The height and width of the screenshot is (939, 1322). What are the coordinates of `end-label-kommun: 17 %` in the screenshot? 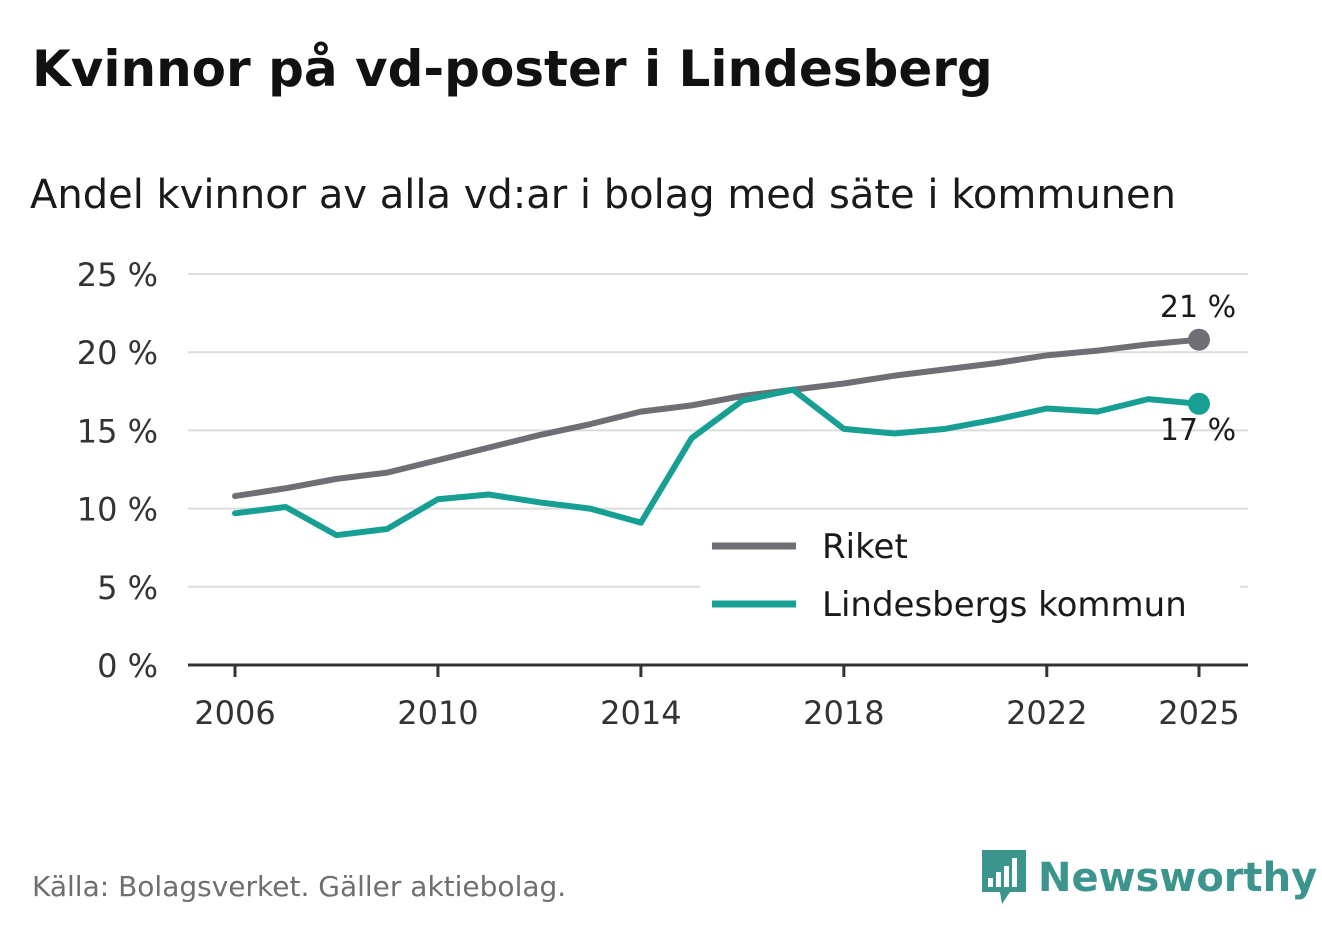 It's located at (1198, 430).